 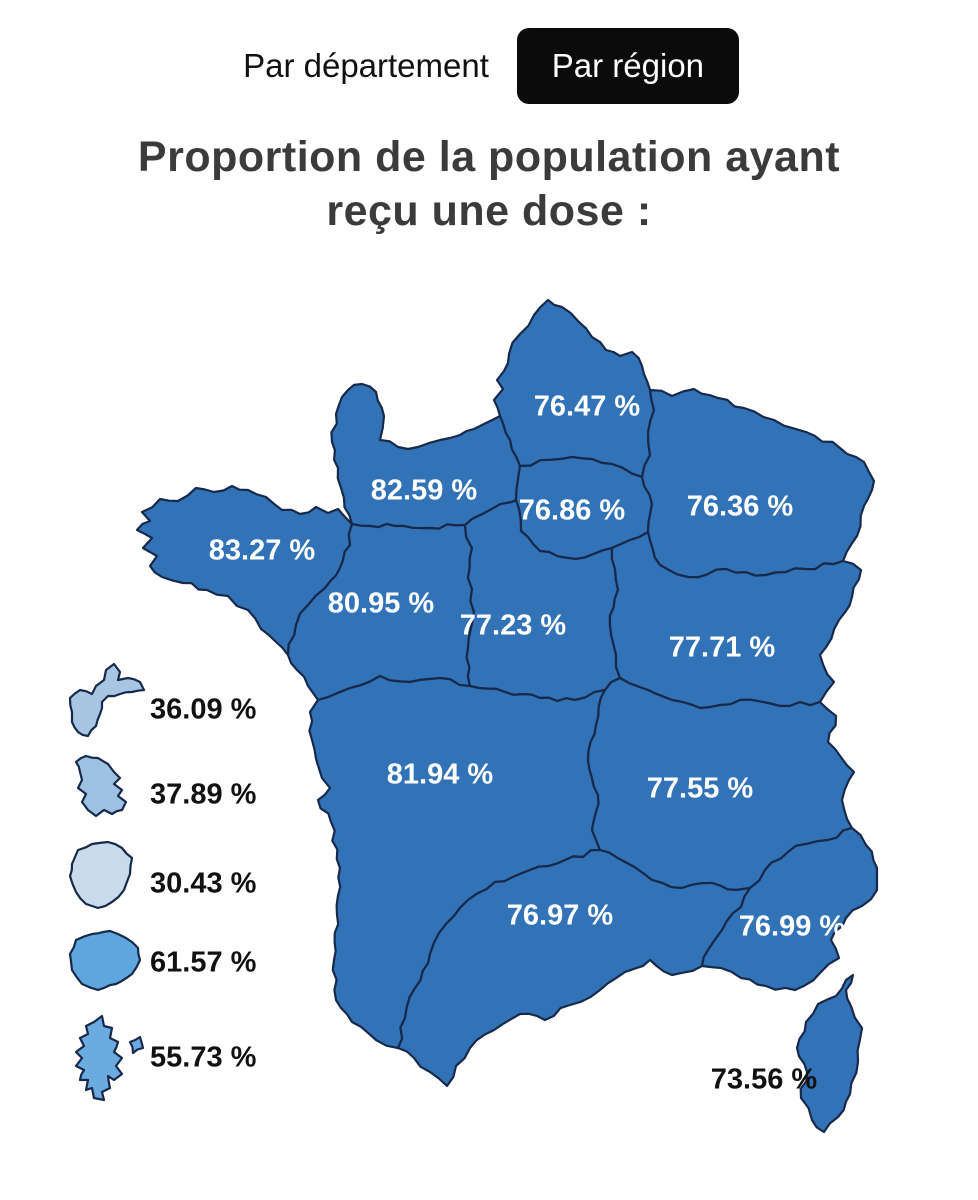 I want to click on overseas-shape-mayotte-islet, so click(x=136, y=1045).